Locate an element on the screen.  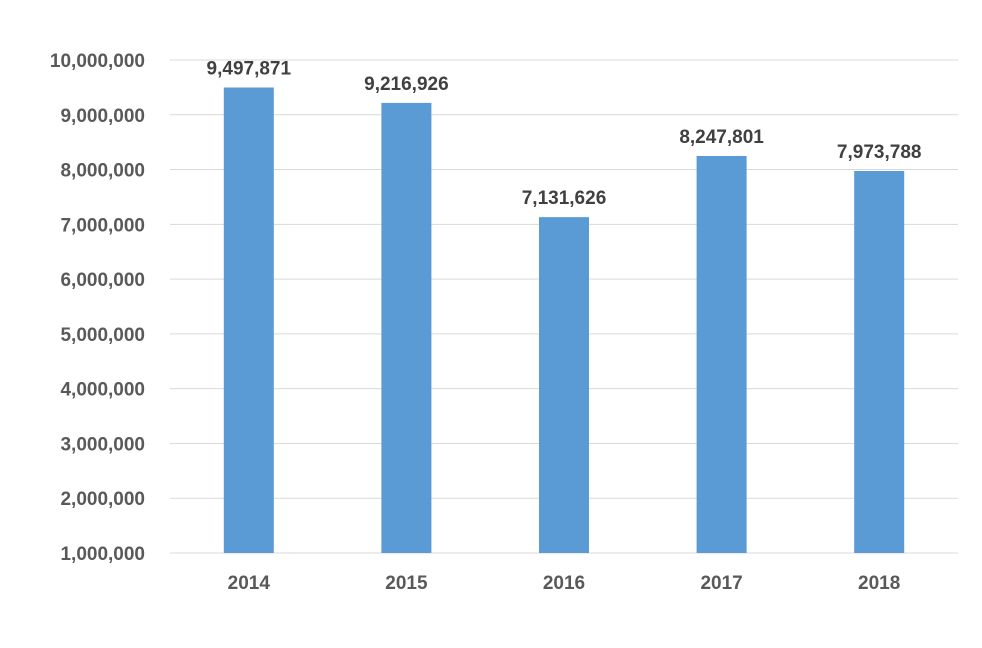
x-tick-label: 2014 is located at coordinates (249, 583).